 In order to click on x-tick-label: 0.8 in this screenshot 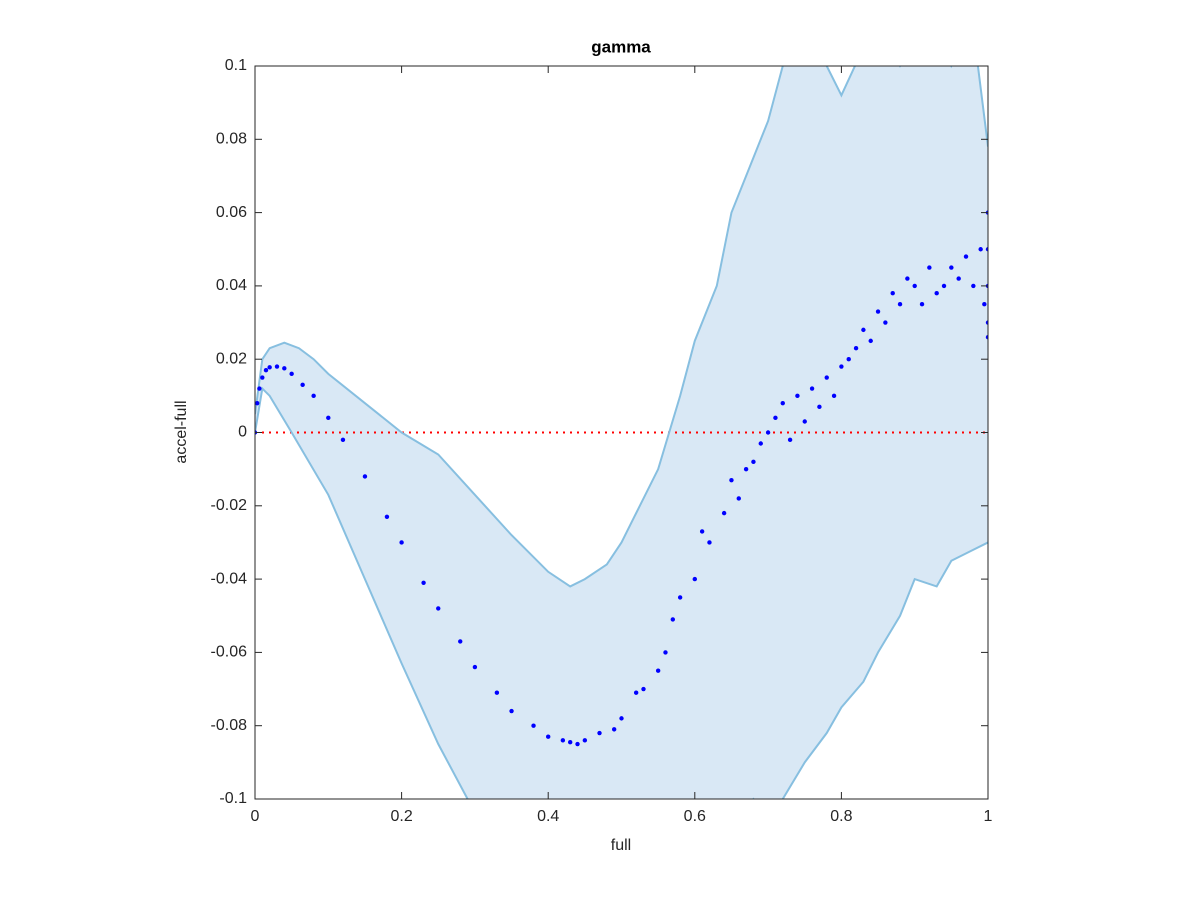, I will do `click(841, 816)`.